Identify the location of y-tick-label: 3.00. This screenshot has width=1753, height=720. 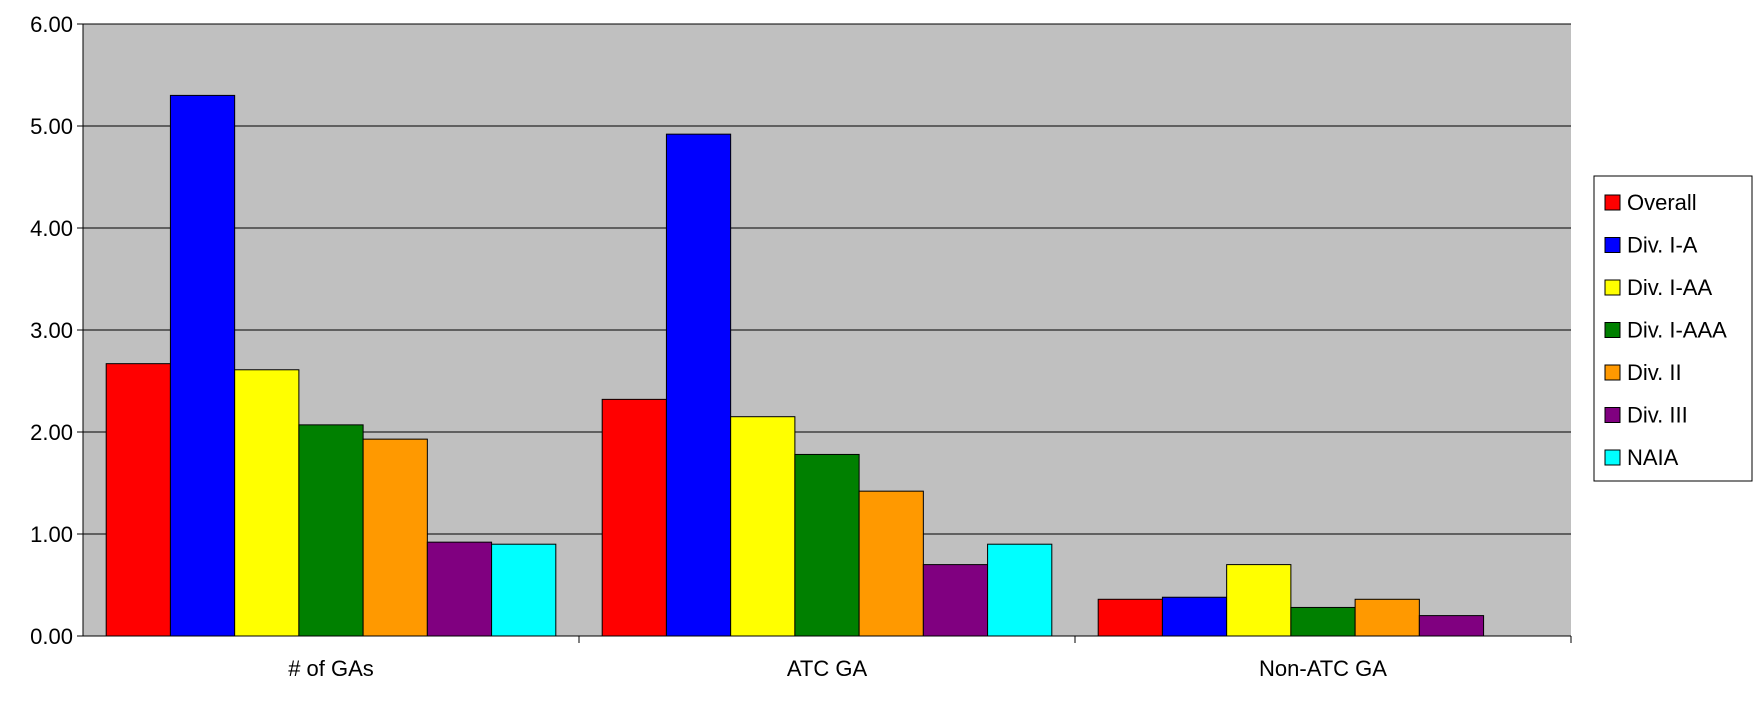
(51, 330).